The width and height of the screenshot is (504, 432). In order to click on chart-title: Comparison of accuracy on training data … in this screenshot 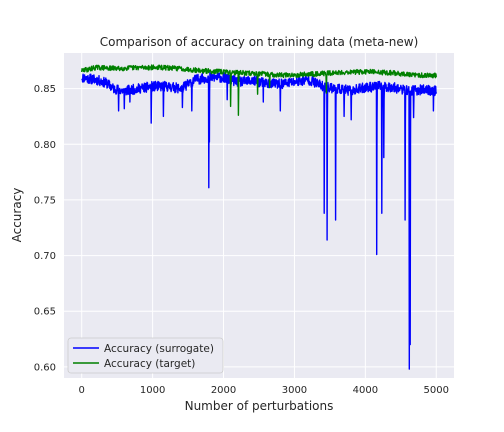, I will do `click(259, 42)`.